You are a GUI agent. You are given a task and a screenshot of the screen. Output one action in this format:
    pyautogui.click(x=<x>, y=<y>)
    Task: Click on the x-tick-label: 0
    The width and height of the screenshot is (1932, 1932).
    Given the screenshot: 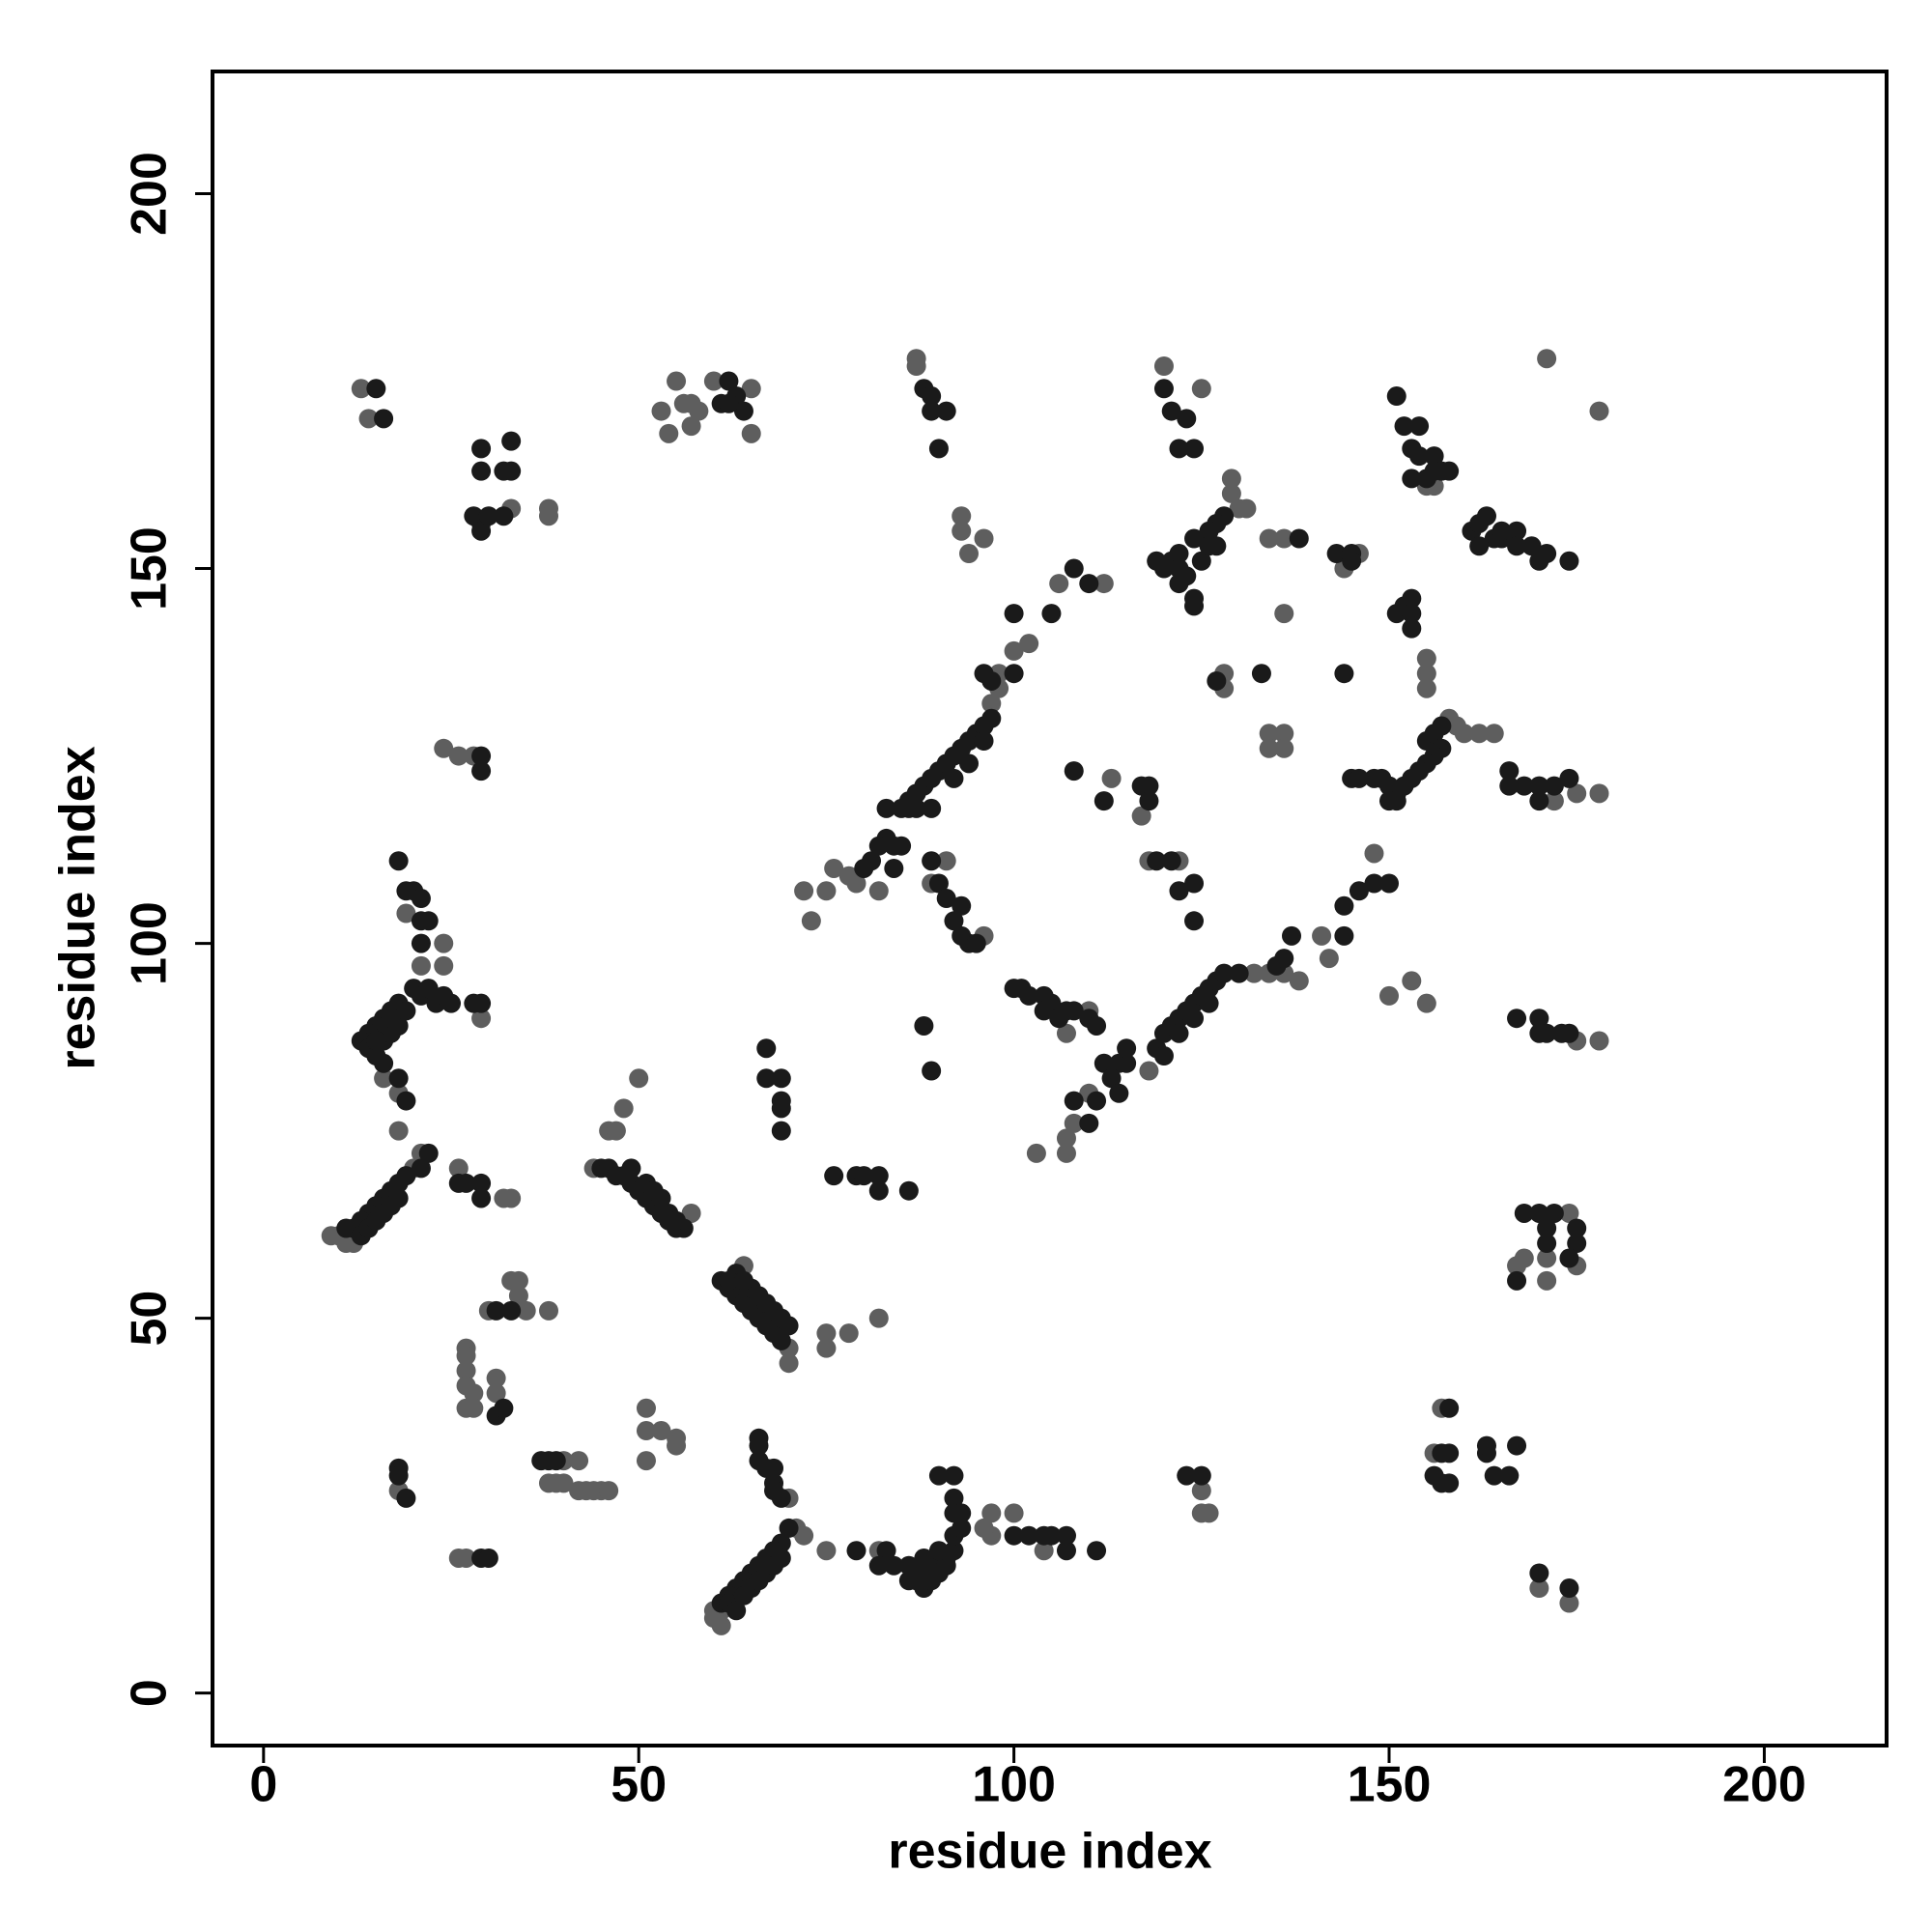 What is the action you would take?
    pyautogui.click(x=263, y=1785)
    